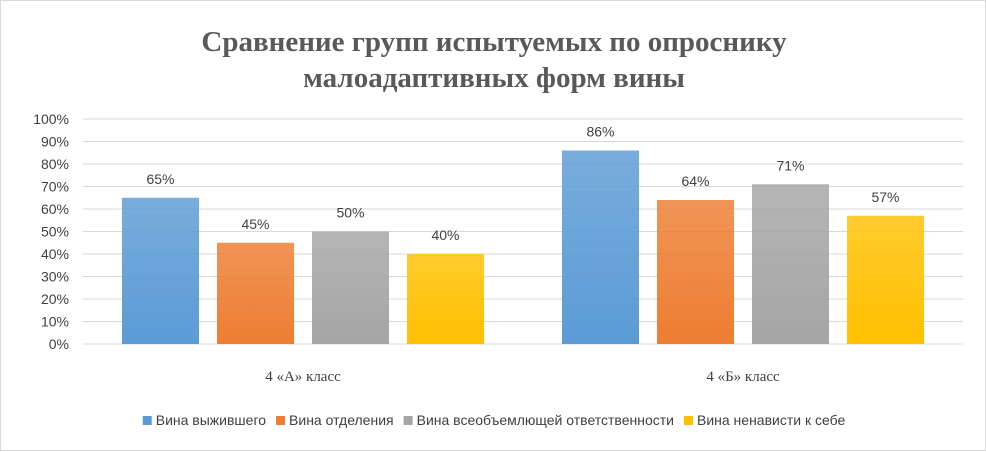 This screenshot has width=986, height=452. I want to click on data-label: 45%, so click(255, 224).